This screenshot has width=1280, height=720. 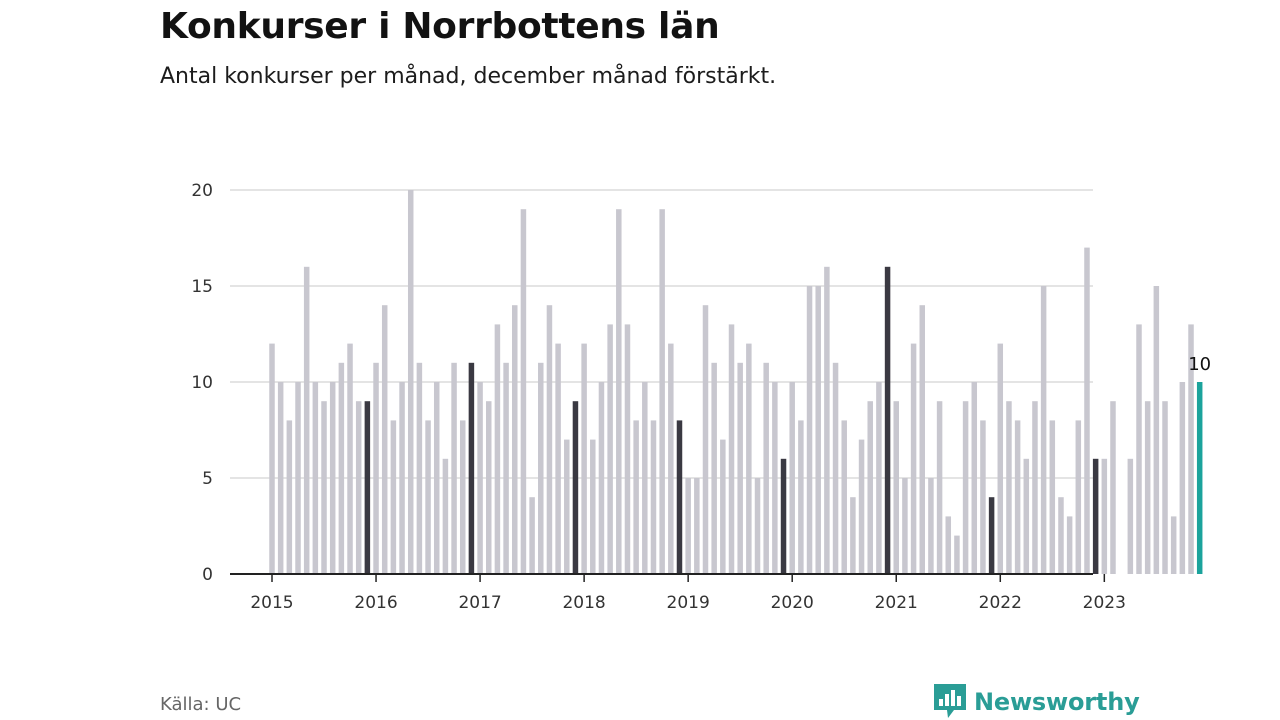 I want to click on x-axis: 2015 2016 2017 2018 2019 2020 2021 2022 2023, so click(x=688, y=593).